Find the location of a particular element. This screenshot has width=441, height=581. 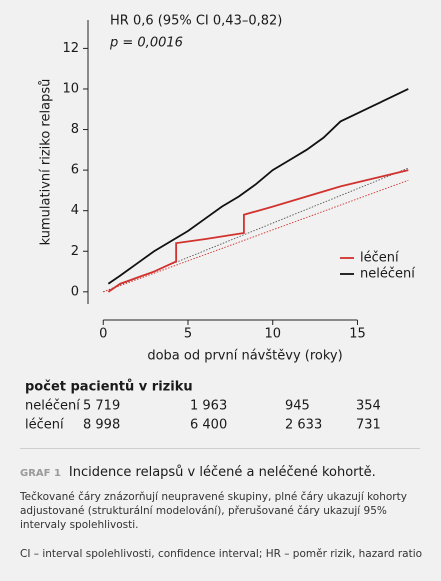

dotted-line is located at coordinates (256, 236).